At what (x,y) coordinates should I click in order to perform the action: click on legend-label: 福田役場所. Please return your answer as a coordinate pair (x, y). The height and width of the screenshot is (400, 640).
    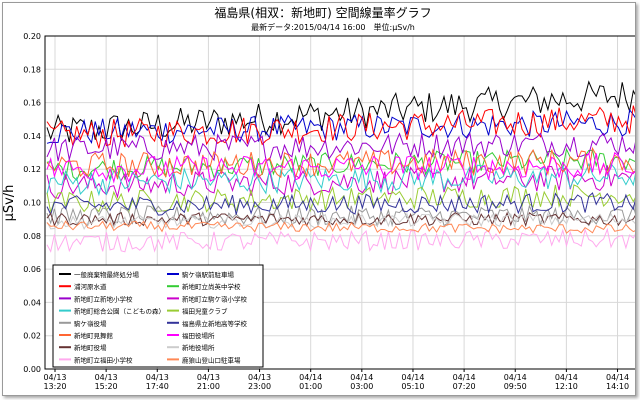
    Looking at the image, I should click on (198, 335).